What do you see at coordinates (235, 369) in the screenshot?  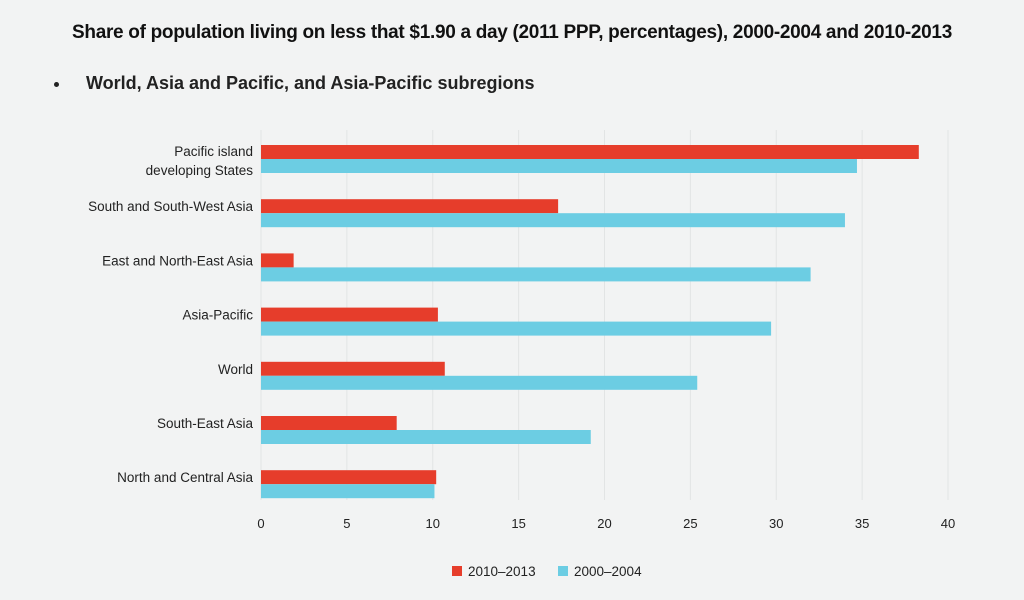 I see `category-label: World` at bounding box center [235, 369].